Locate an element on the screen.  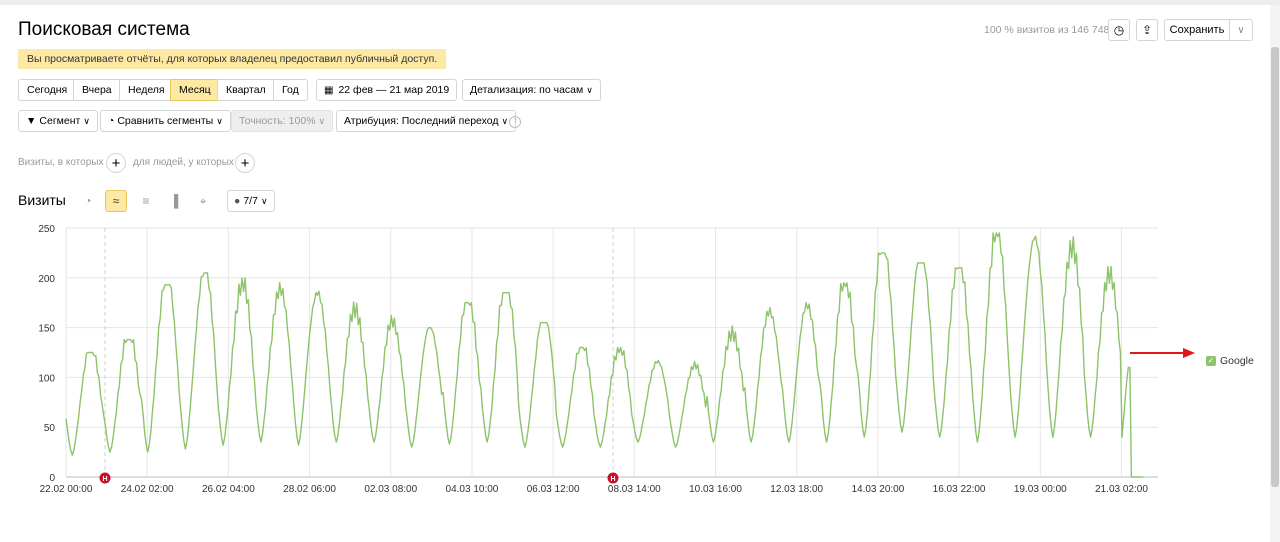
scrollbar is located at coordinates (1275, 273).